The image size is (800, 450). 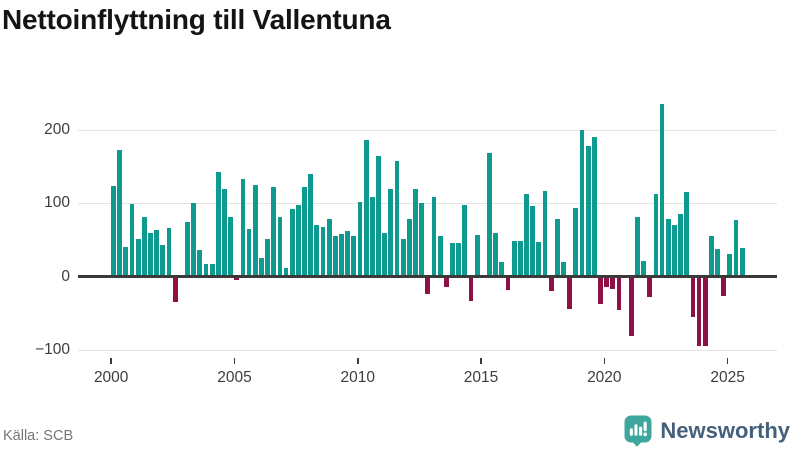 What do you see at coordinates (150, 254) in the screenshot?
I see `bar-q6` at bounding box center [150, 254].